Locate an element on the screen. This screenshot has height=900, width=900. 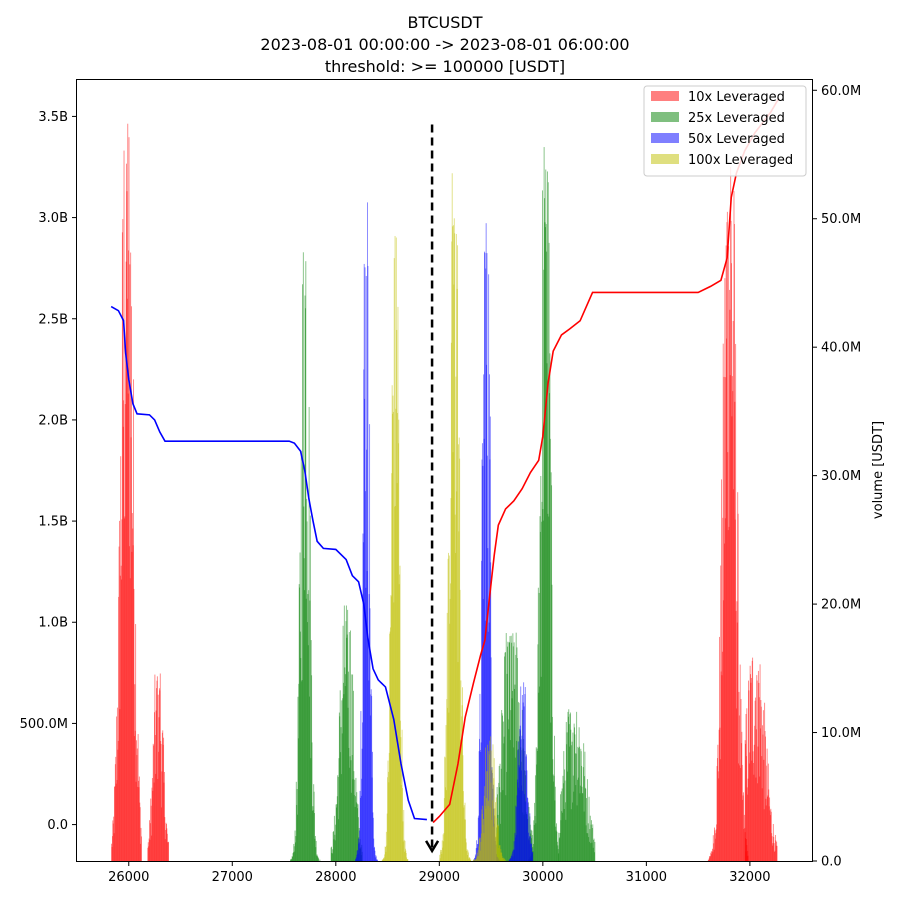
x-tick-label: 32000 is located at coordinates (749, 877).